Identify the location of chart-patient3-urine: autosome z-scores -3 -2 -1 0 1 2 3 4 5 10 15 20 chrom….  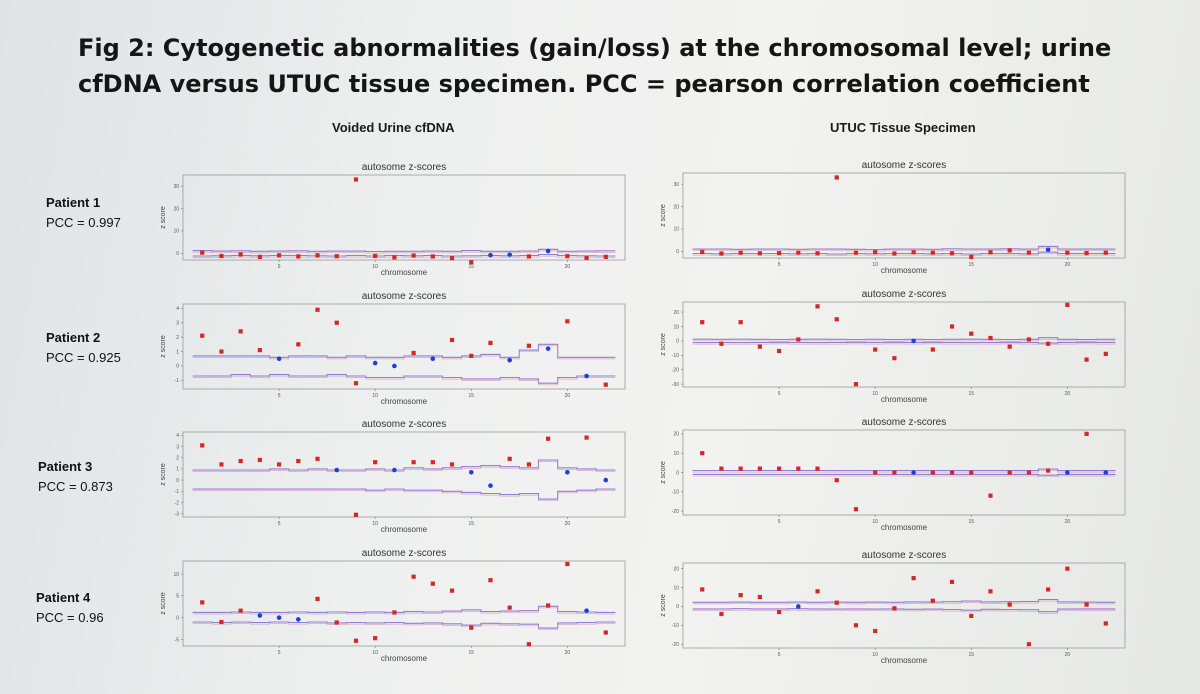
(393, 476).